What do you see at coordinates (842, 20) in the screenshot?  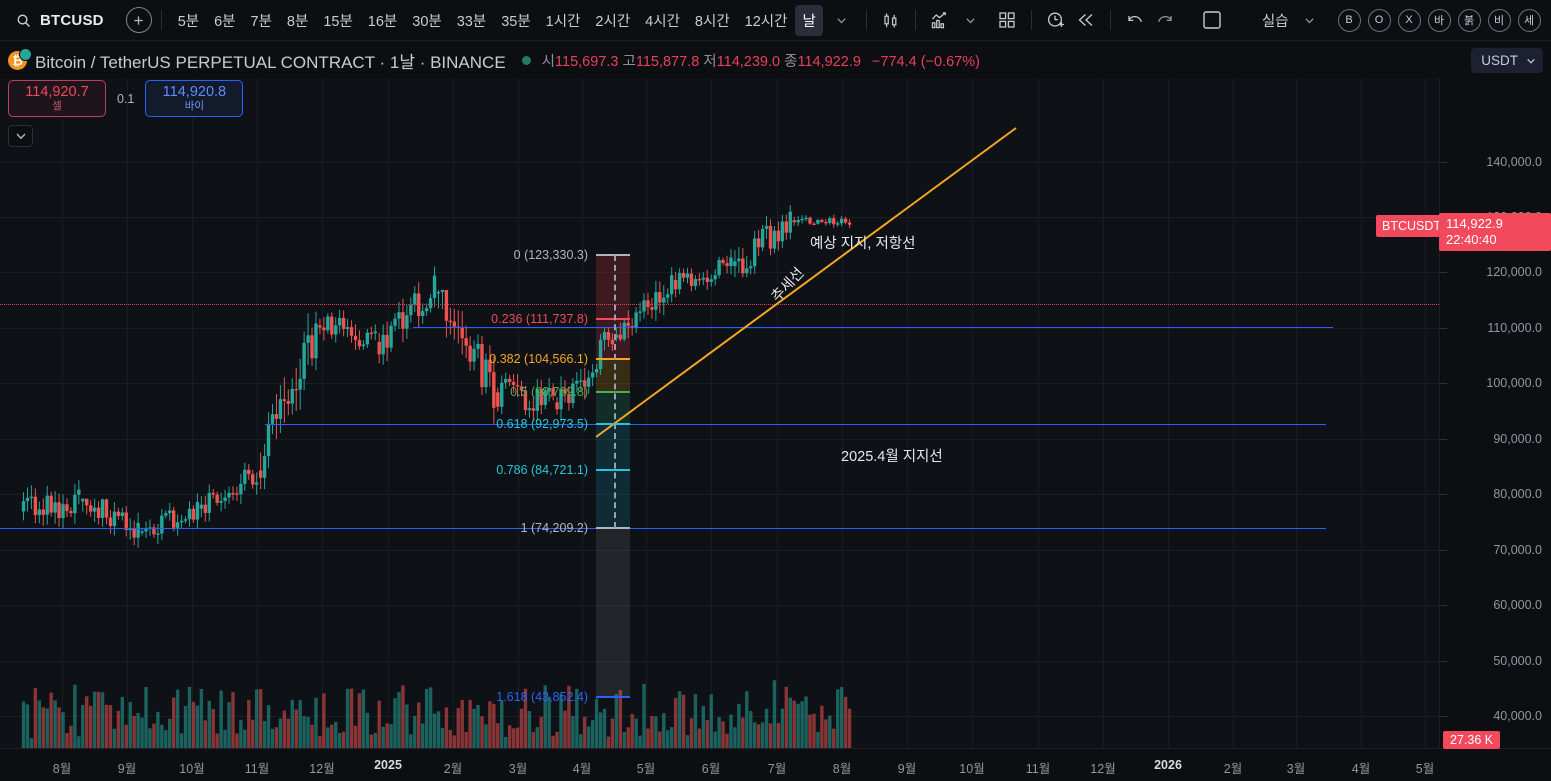 I see `timeframe-dropdown-chevron-down-icon` at bounding box center [842, 20].